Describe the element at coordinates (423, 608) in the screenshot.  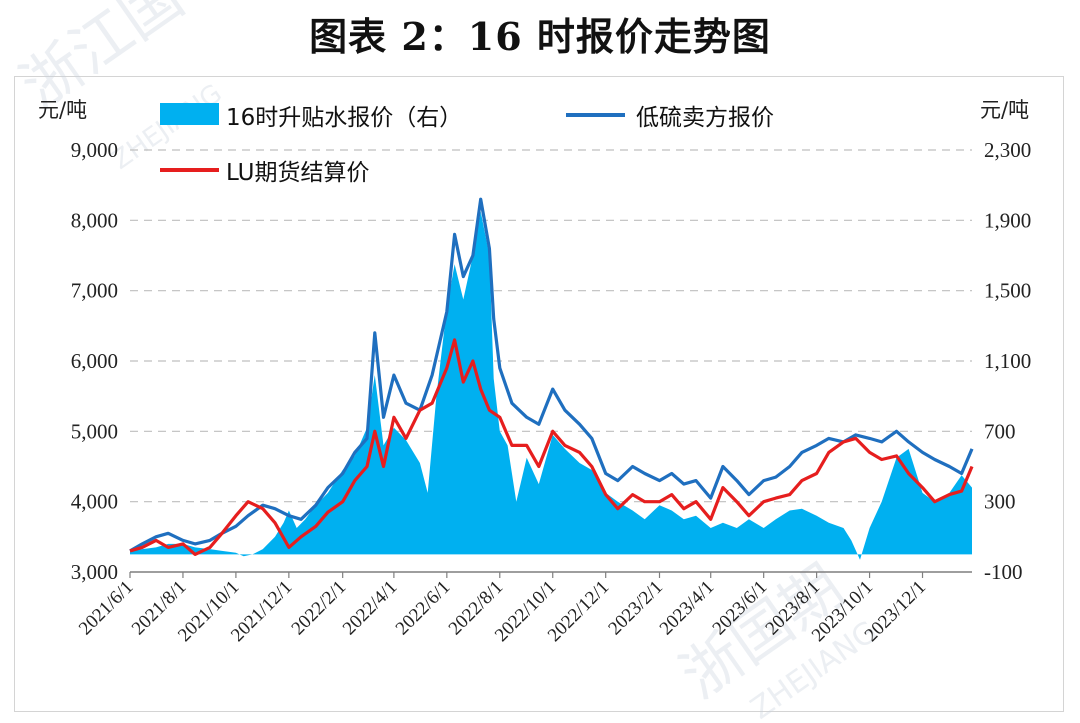
I see `x-axis-tick-label: 2022/6/1` at that location.